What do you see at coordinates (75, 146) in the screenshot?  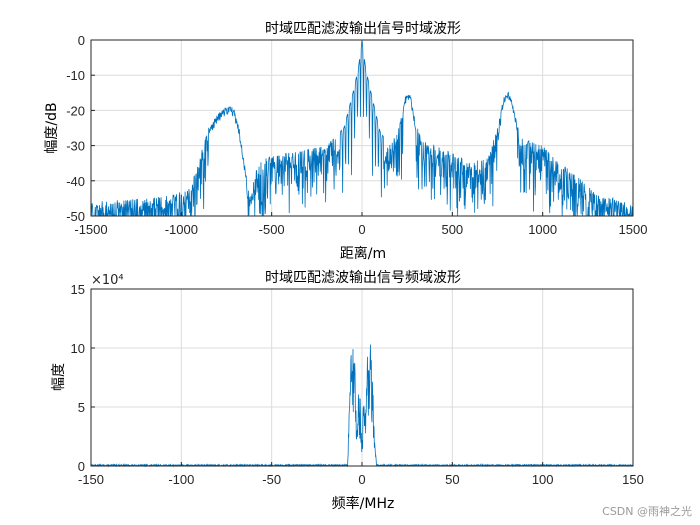 I see `y-tick-label: -30` at bounding box center [75, 146].